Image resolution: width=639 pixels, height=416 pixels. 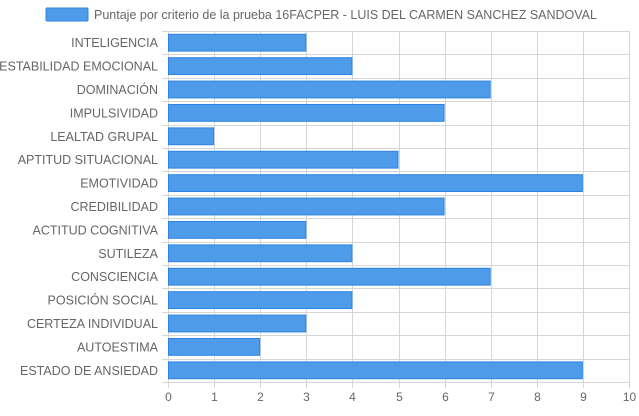 I want to click on category-label: INTELIGENCIA, so click(x=114, y=43).